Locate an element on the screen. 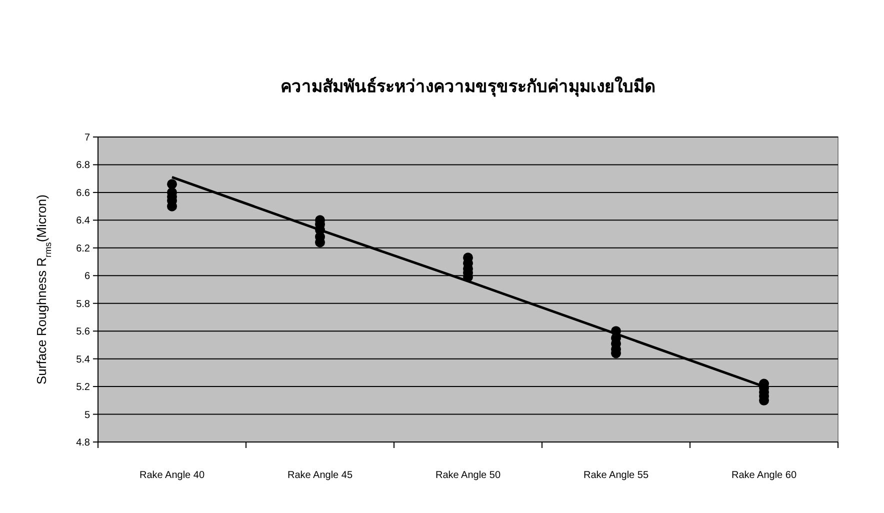 This screenshot has width=884, height=513. x-tick-label: Rake Angle 55 is located at coordinates (616, 475).